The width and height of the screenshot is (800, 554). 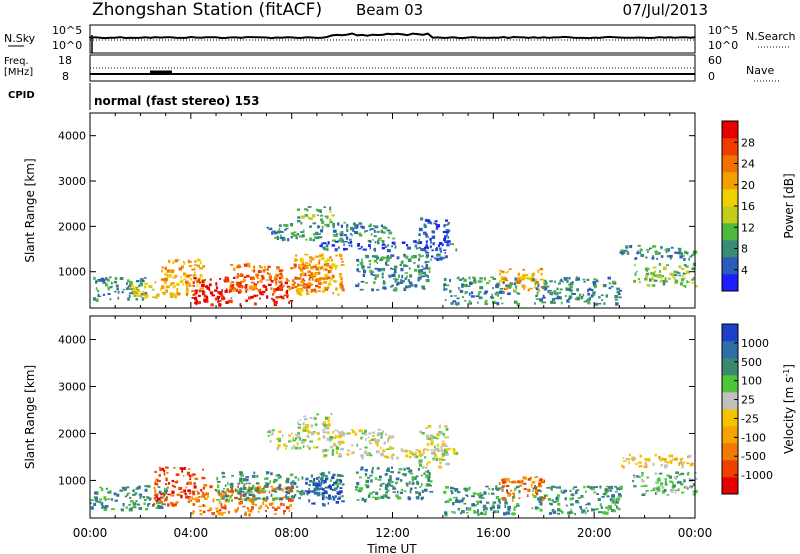 What do you see at coordinates (748, 185) in the screenshot?
I see `colorbar-tick-label: 20` at bounding box center [748, 185].